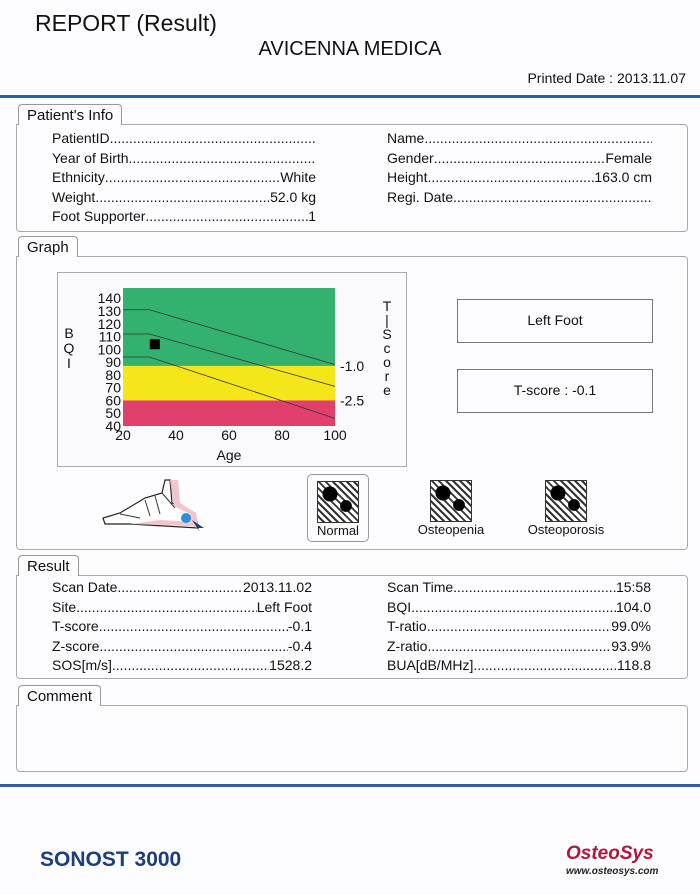 The height and width of the screenshot is (895, 700). What do you see at coordinates (407, 645) in the screenshot?
I see `field-label: Z-ratio` at bounding box center [407, 645].